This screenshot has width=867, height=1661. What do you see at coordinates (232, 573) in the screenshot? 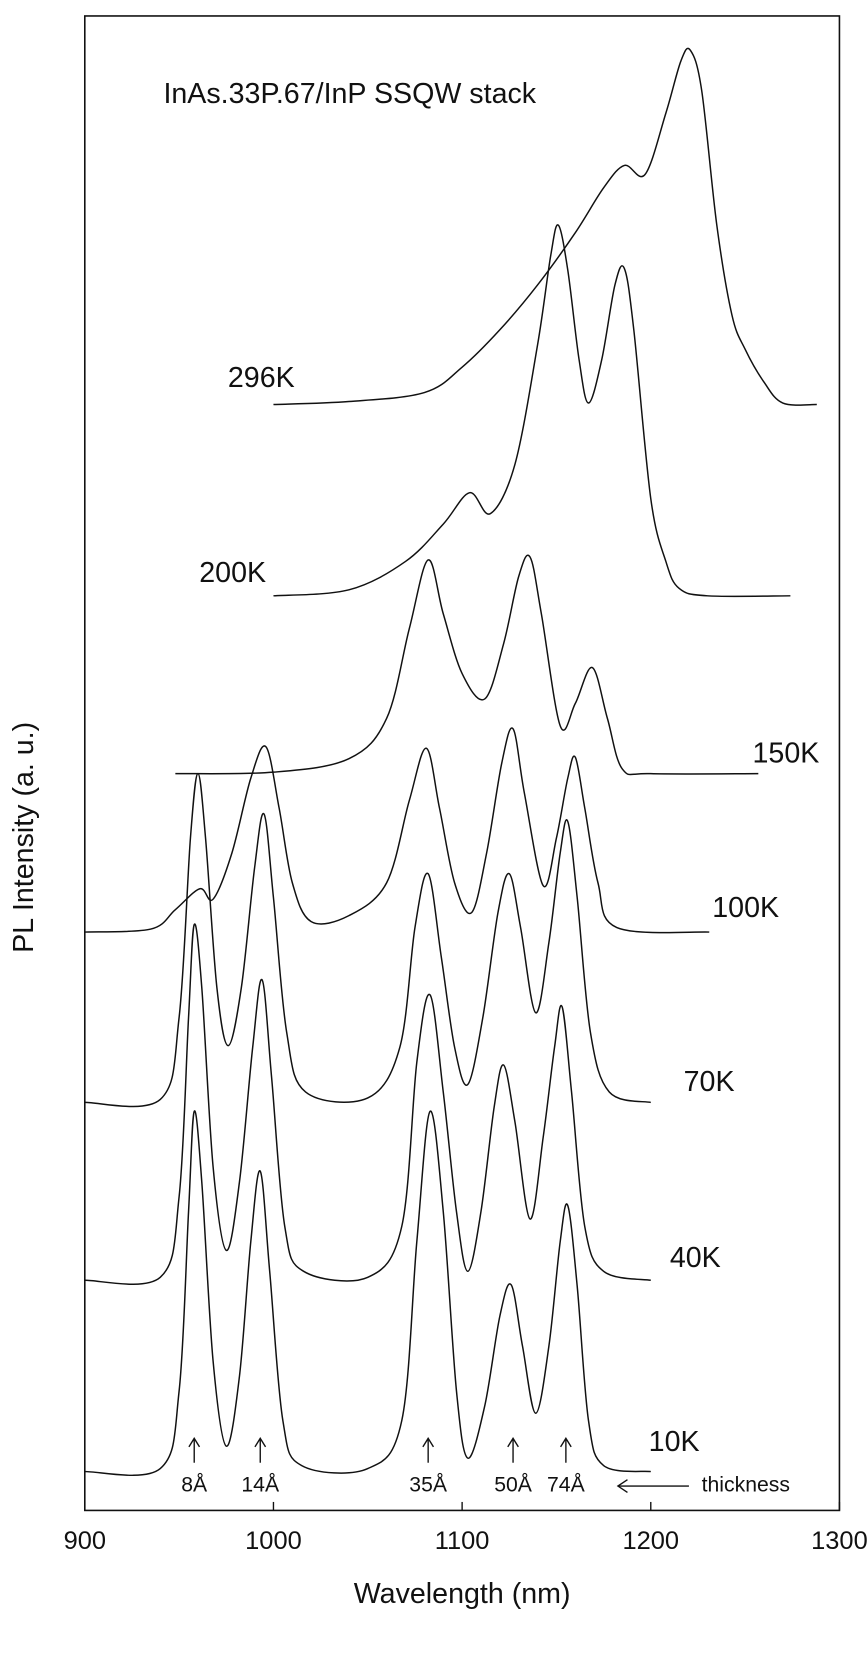
I see `curve-label: 200K` at bounding box center [232, 573].